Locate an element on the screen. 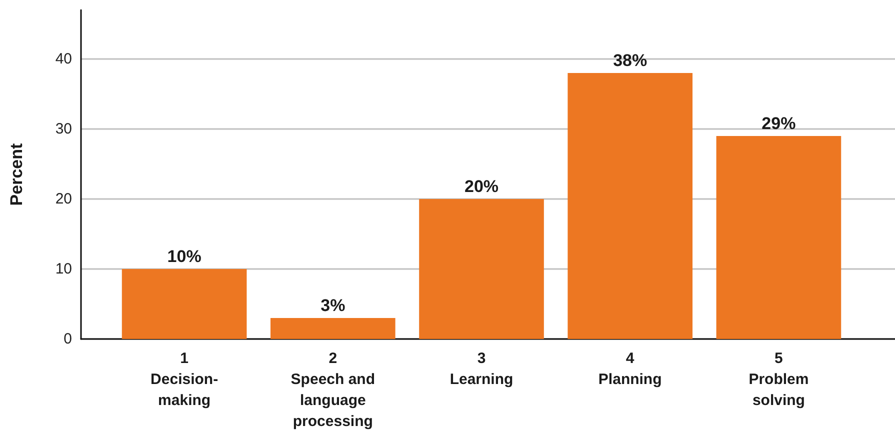 The image size is (895, 432). y-tick-label: 10 is located at coordinates (63, 269).